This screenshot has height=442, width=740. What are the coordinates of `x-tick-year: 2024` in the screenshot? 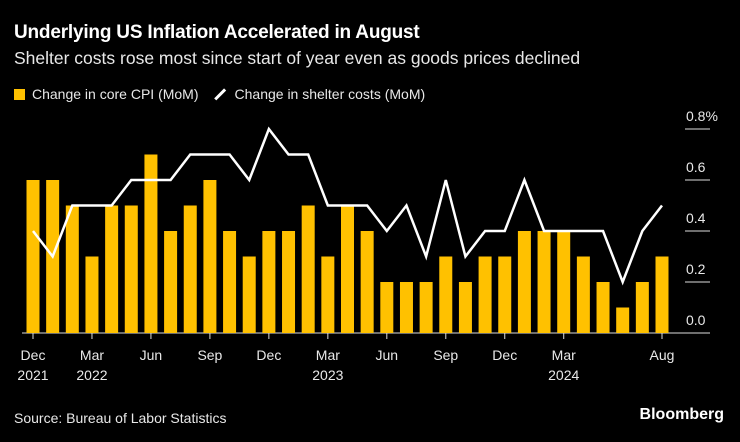 It's located at (563, 375).